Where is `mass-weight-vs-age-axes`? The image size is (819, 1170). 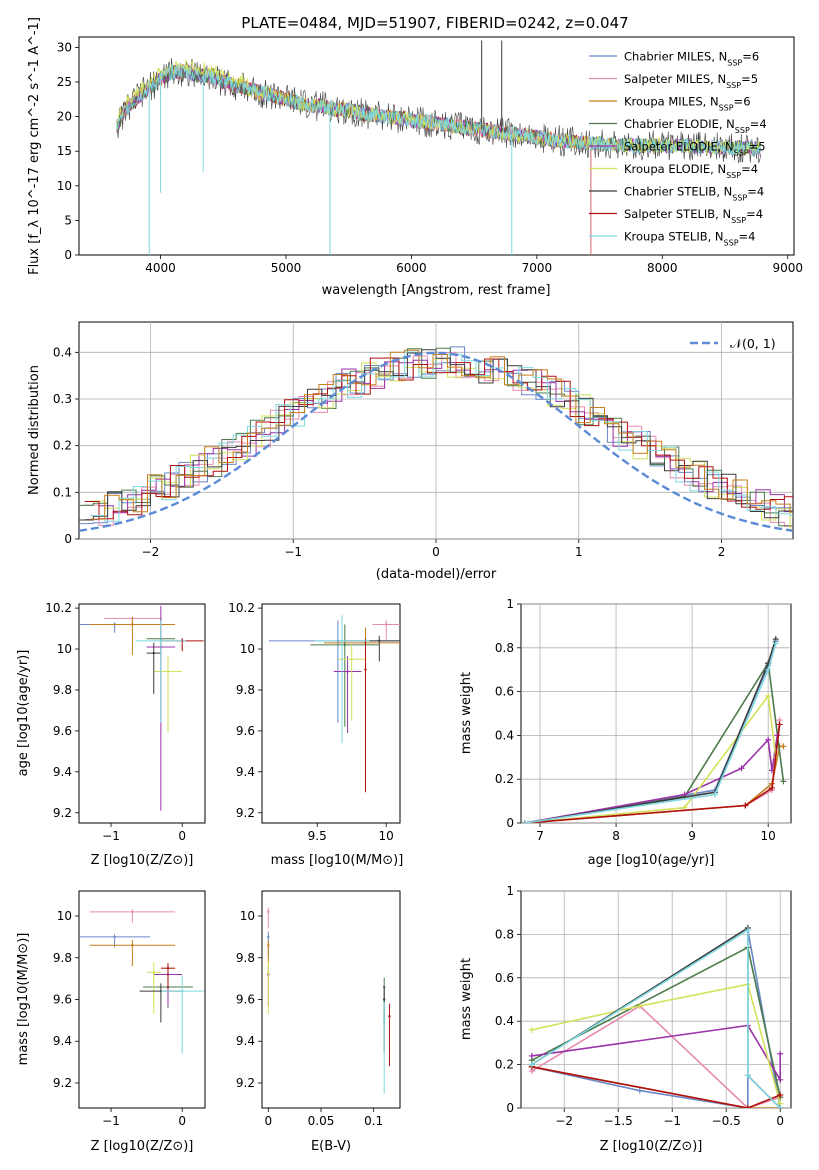 mass-weight-vs-age-axes is located at coordinates (656, 713).